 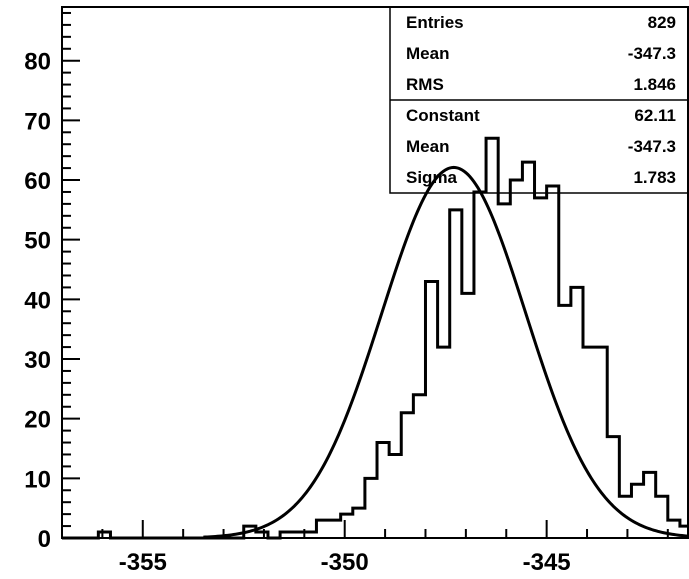 What do you see at coordinates (37, 241) in the screenshot?
I see `y-tick-label: 50` at bounding box center [37, 241].